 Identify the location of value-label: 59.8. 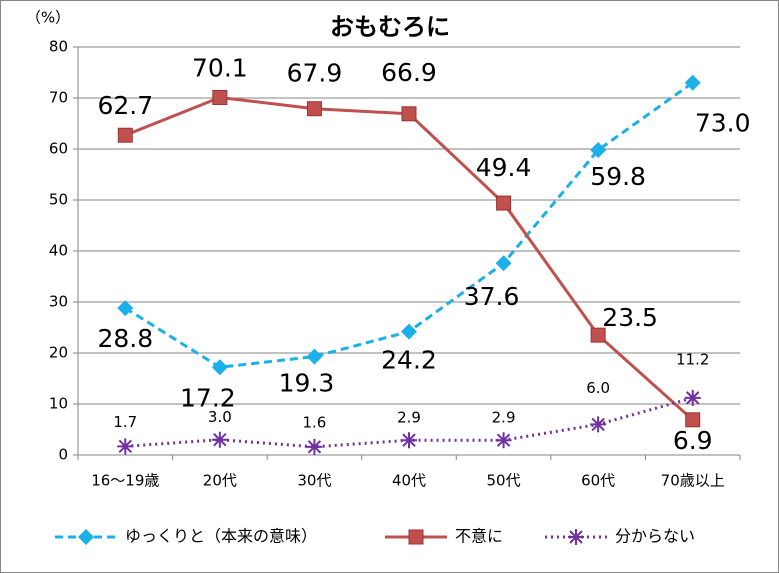
(618, 176).